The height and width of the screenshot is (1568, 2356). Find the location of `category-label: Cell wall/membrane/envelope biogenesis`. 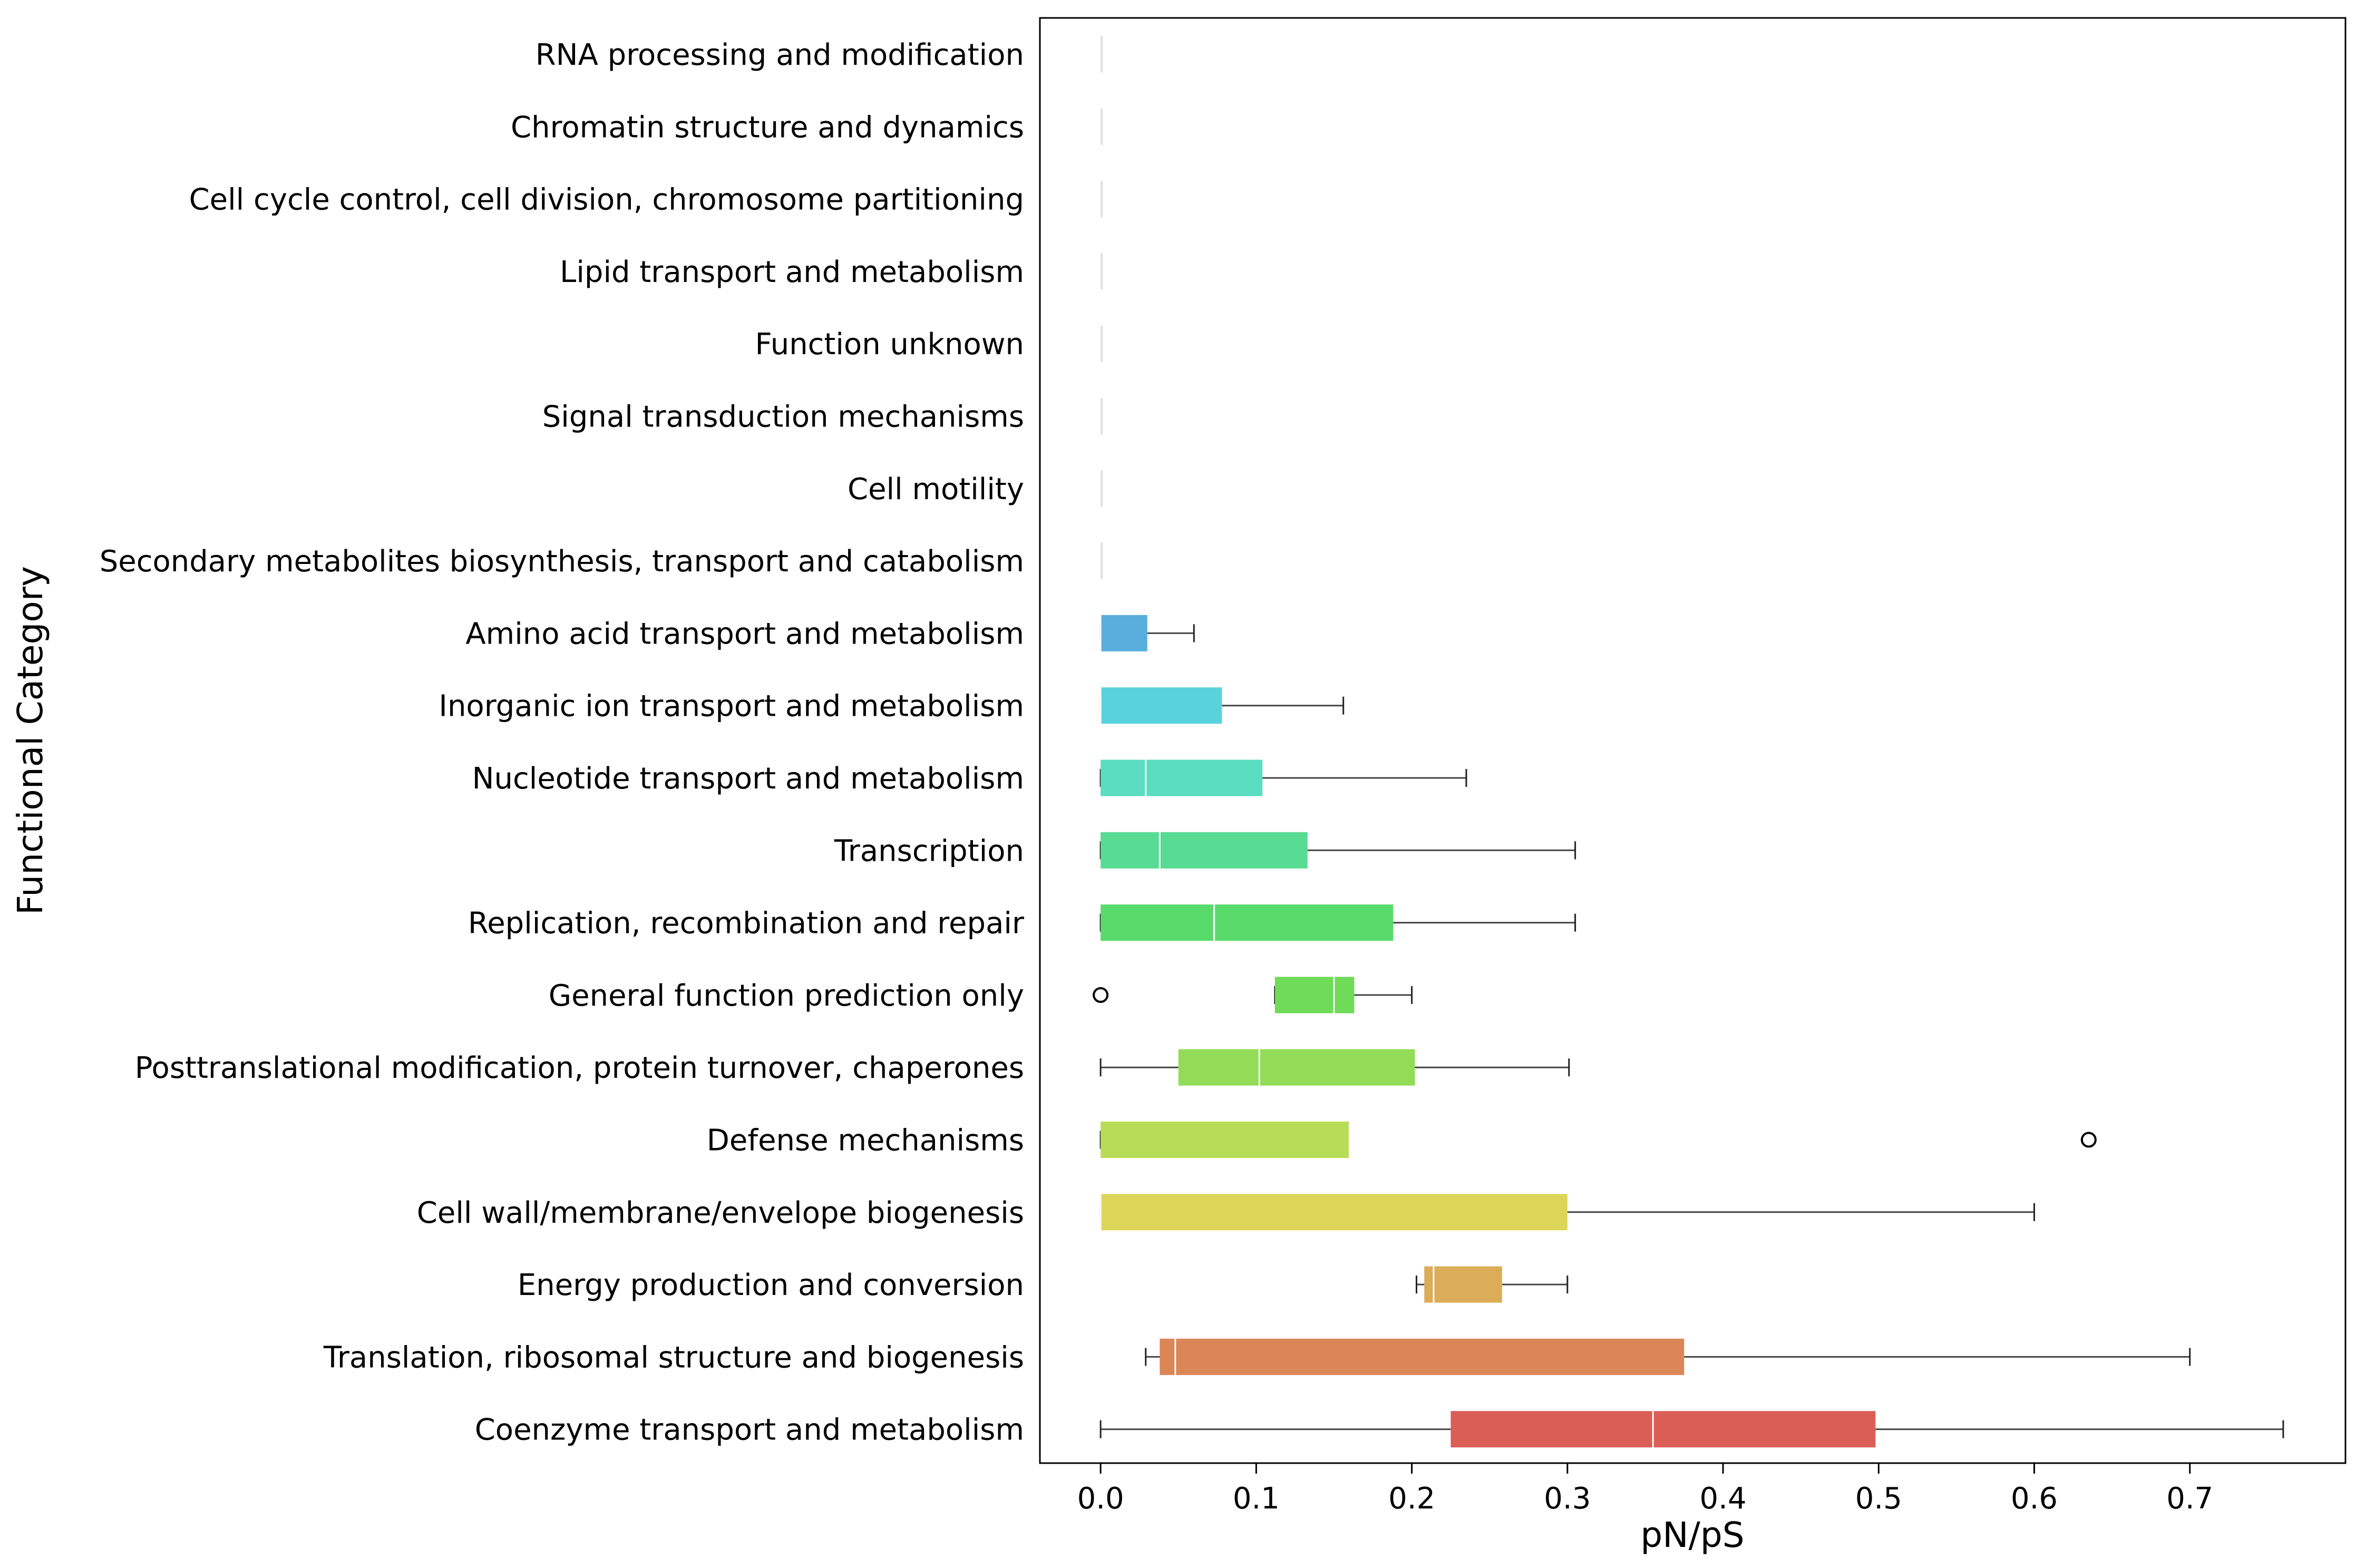

category-label: Cell wall/membrane/envelope biogenesis is located at coordinates (721, 1213).